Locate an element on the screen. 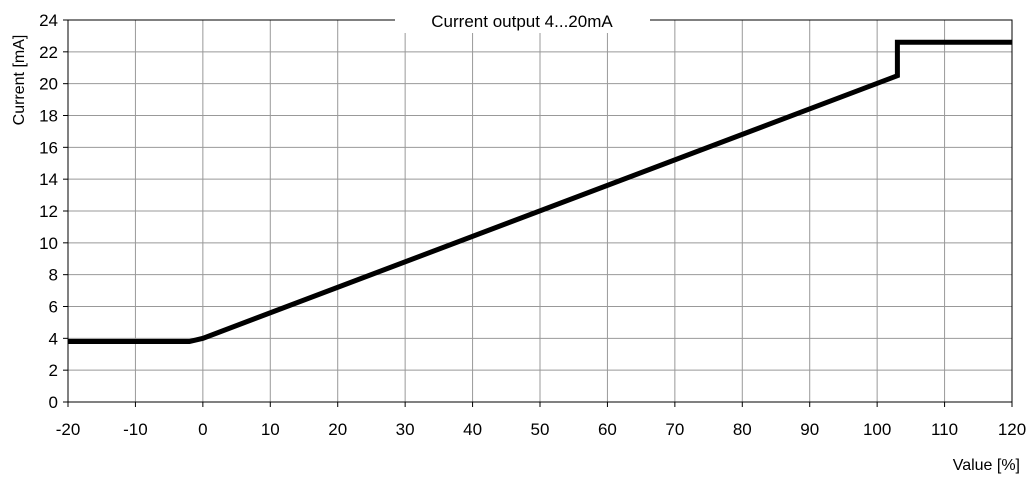  x-tick-label: 20 is located at coordinates (337, 429).